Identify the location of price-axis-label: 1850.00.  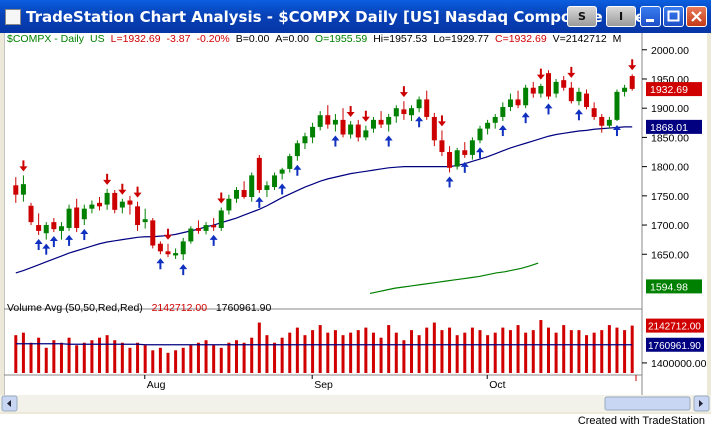
(670, 138).